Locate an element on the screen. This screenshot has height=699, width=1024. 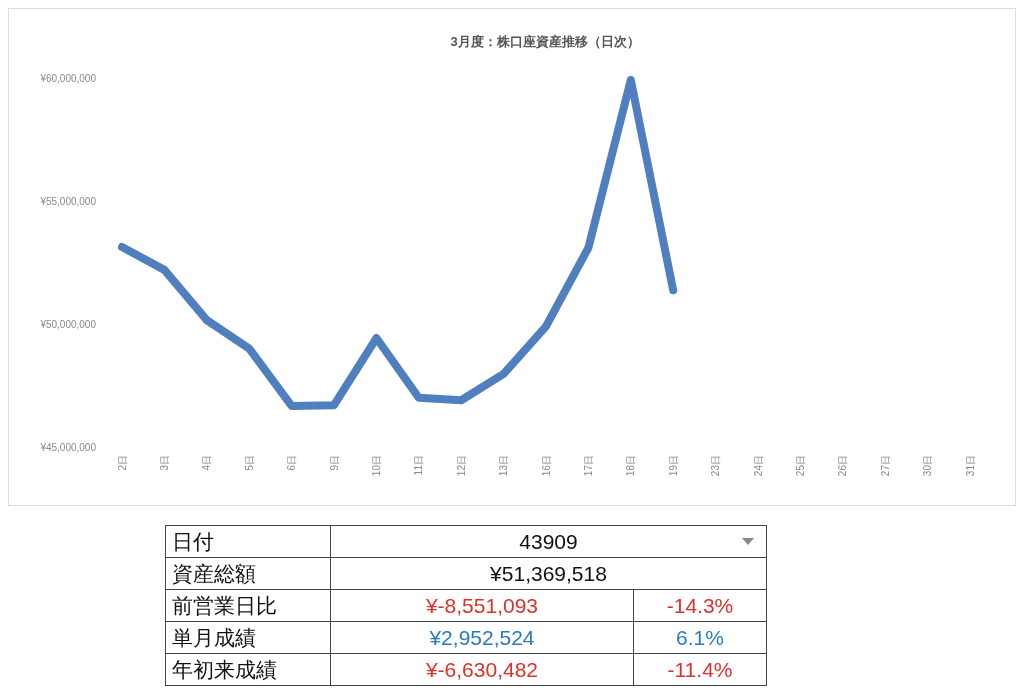
x-tick-label: 27日 is located at coordinates (885, 466).